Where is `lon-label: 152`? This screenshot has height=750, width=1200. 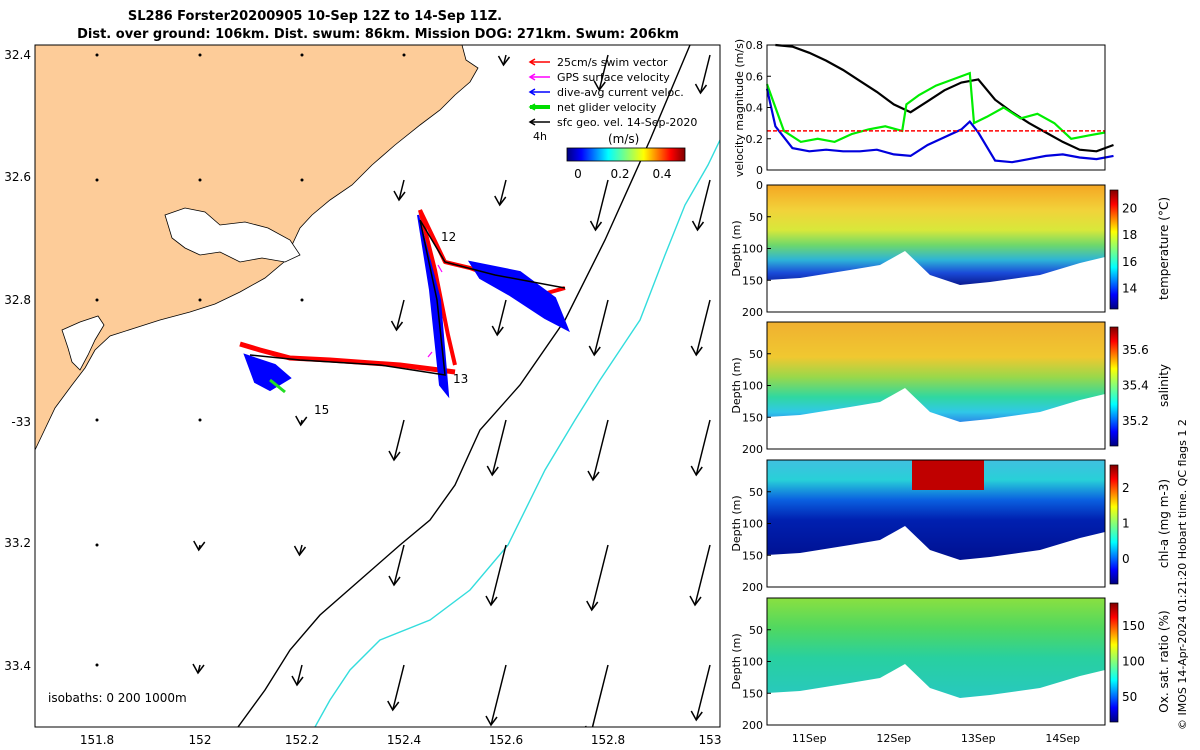
lon-label: 152 is located at coordinates (200, 740).